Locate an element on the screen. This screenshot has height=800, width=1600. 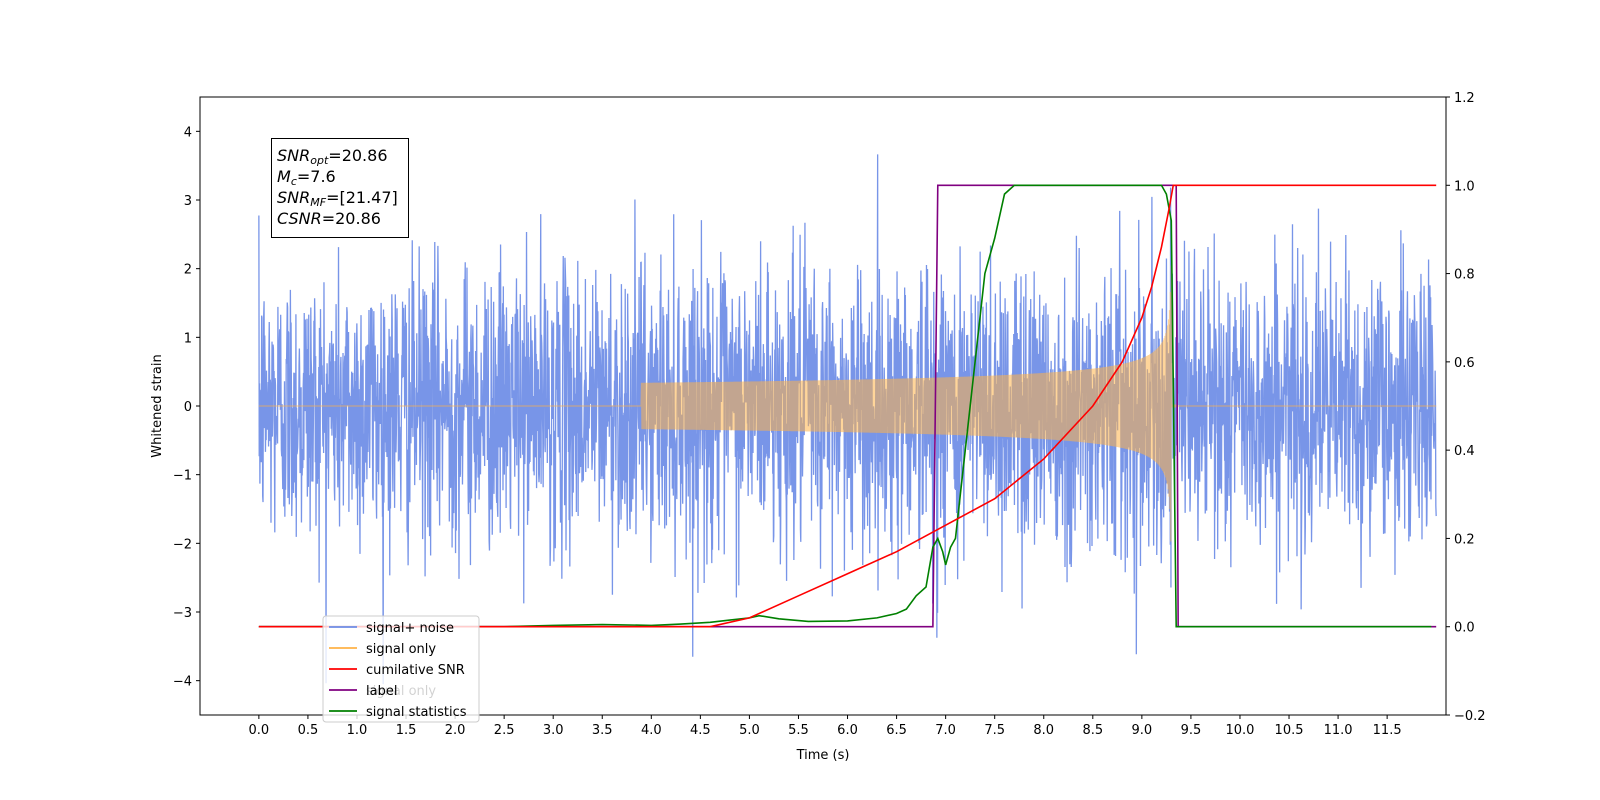
y-axis-right: 1.2 1.0 0.8 0.6 0.4 0.2 0.0 −0.2 is located at coordinates (1466, 407).